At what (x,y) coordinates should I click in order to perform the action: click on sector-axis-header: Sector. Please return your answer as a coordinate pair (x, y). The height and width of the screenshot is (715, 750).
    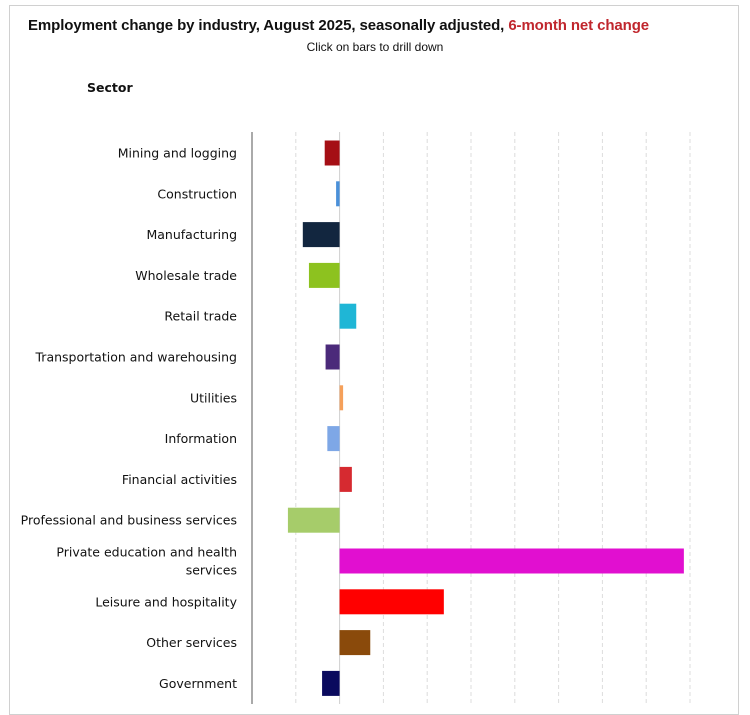
    Looking at the image, I should click on (110, 87).